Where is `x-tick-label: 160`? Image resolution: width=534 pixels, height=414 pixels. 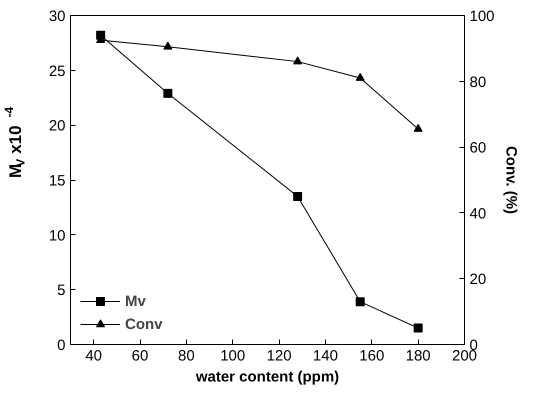 x-tick-label: 160 is located at coordinates (371, 356).